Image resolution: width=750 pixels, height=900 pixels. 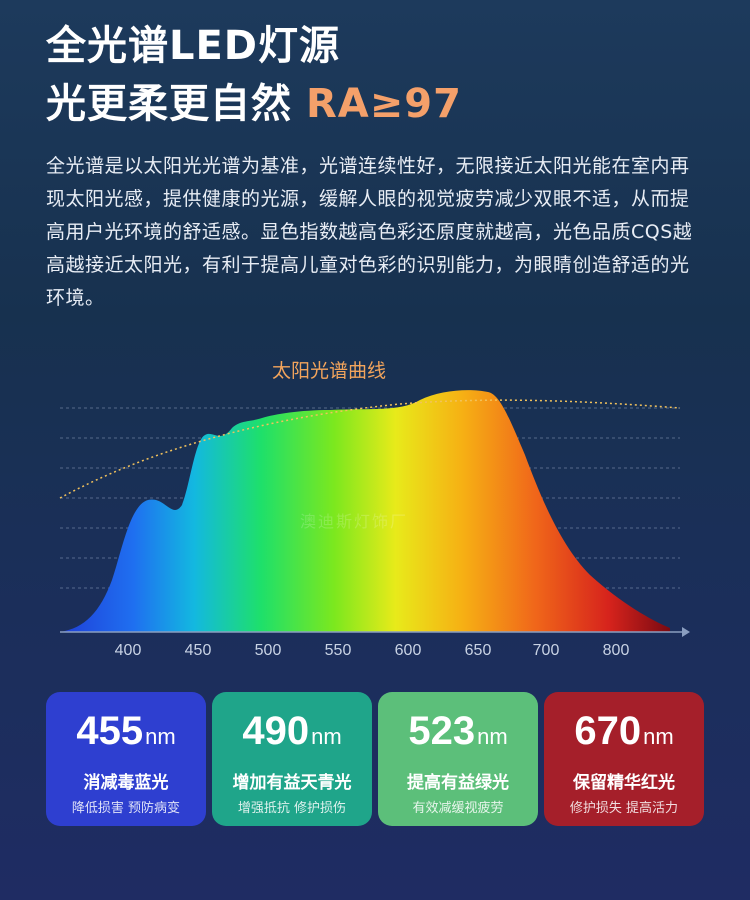 I want to click on title-line-1: 全光谱LED灯源, so click(x=193, y=46).